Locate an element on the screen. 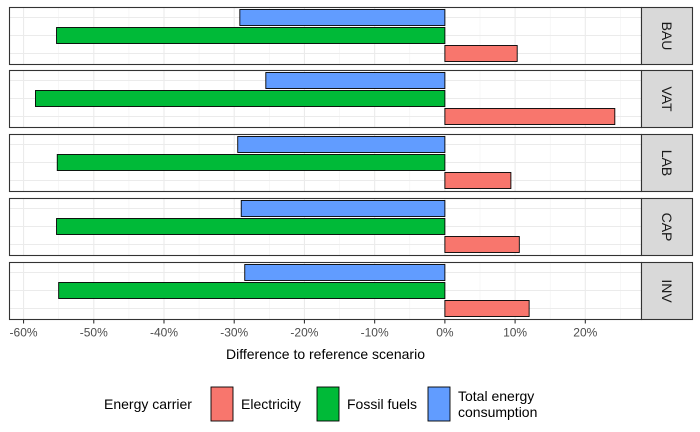  facet-label-cap: CAP is located at coordinates (667, 227).